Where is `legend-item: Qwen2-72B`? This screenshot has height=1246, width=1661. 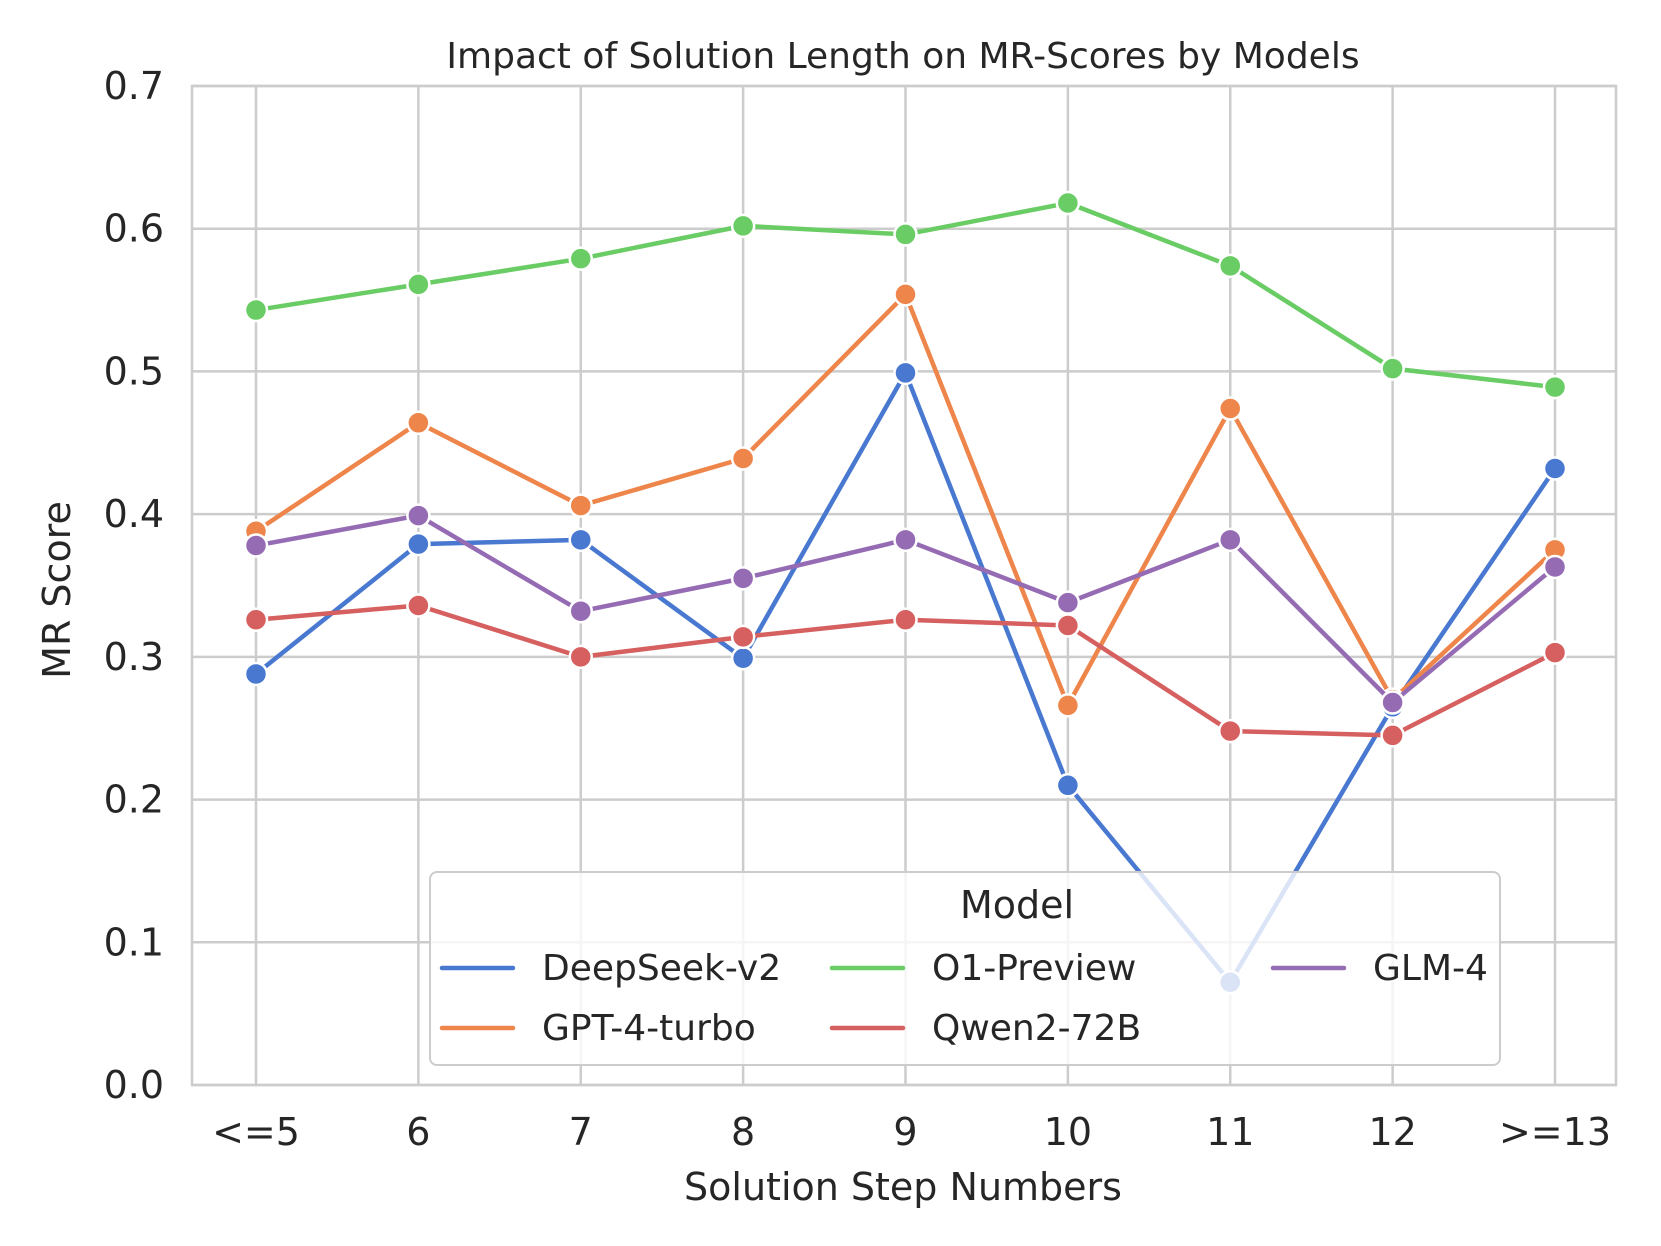 legend-item: Qwen2-72B is located at coordinates (985, 1028).